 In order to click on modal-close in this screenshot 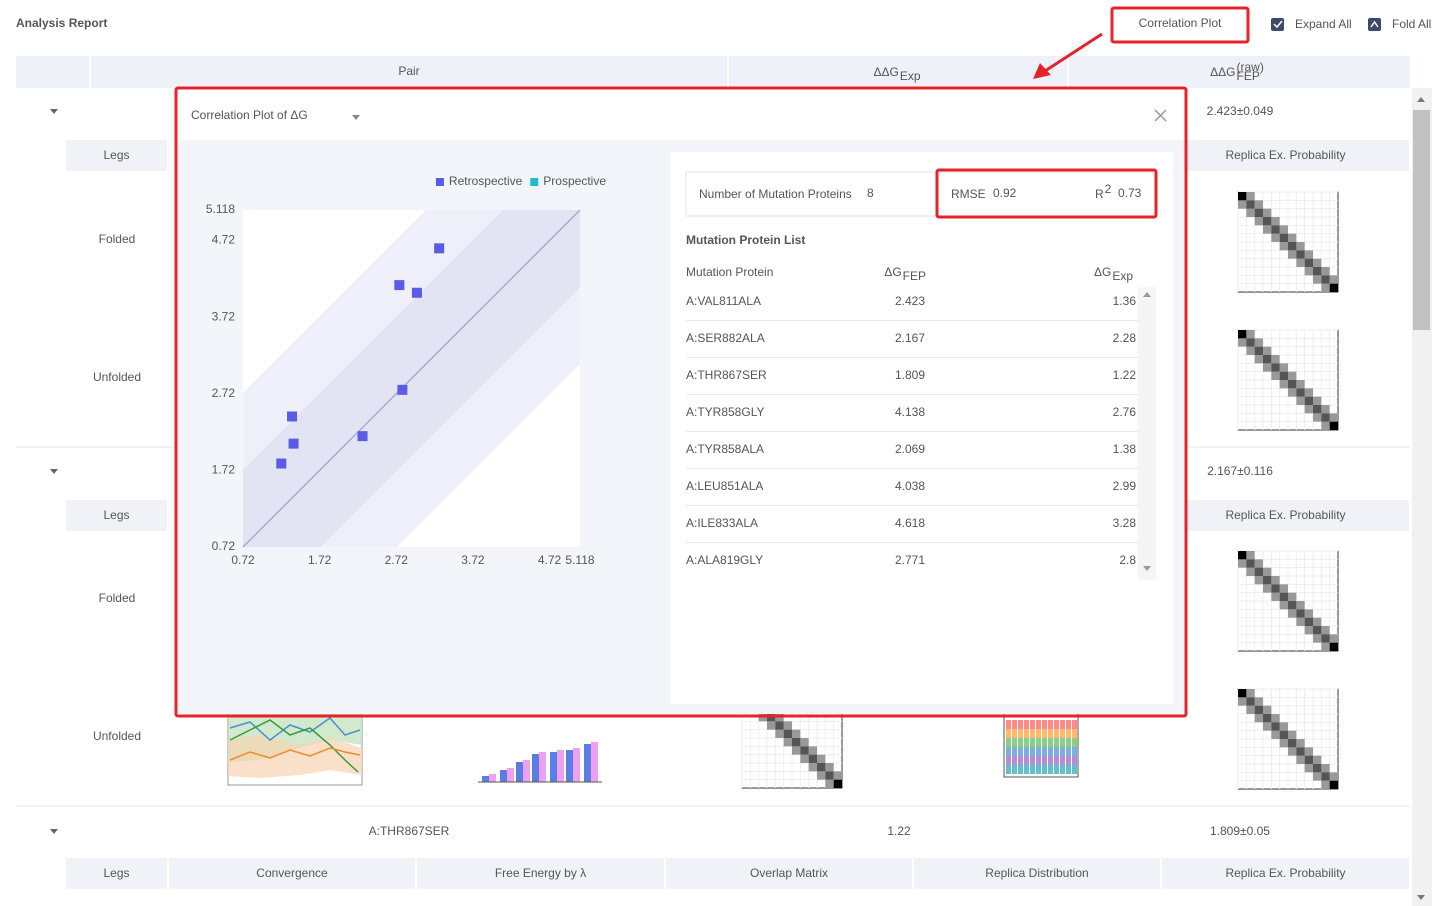, I will do `click(1160, 115)`.